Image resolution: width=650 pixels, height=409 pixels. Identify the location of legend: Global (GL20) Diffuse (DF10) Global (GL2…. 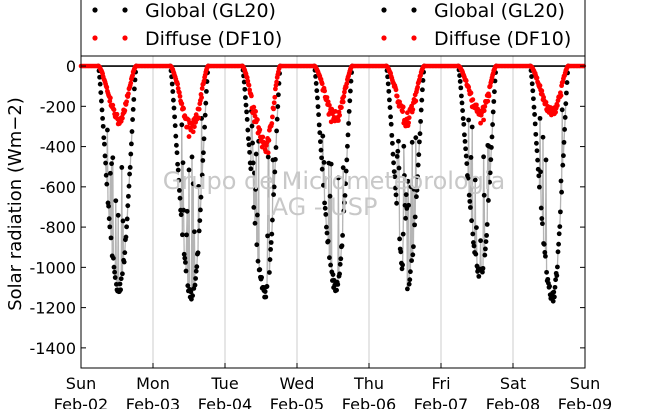
(333, 28).